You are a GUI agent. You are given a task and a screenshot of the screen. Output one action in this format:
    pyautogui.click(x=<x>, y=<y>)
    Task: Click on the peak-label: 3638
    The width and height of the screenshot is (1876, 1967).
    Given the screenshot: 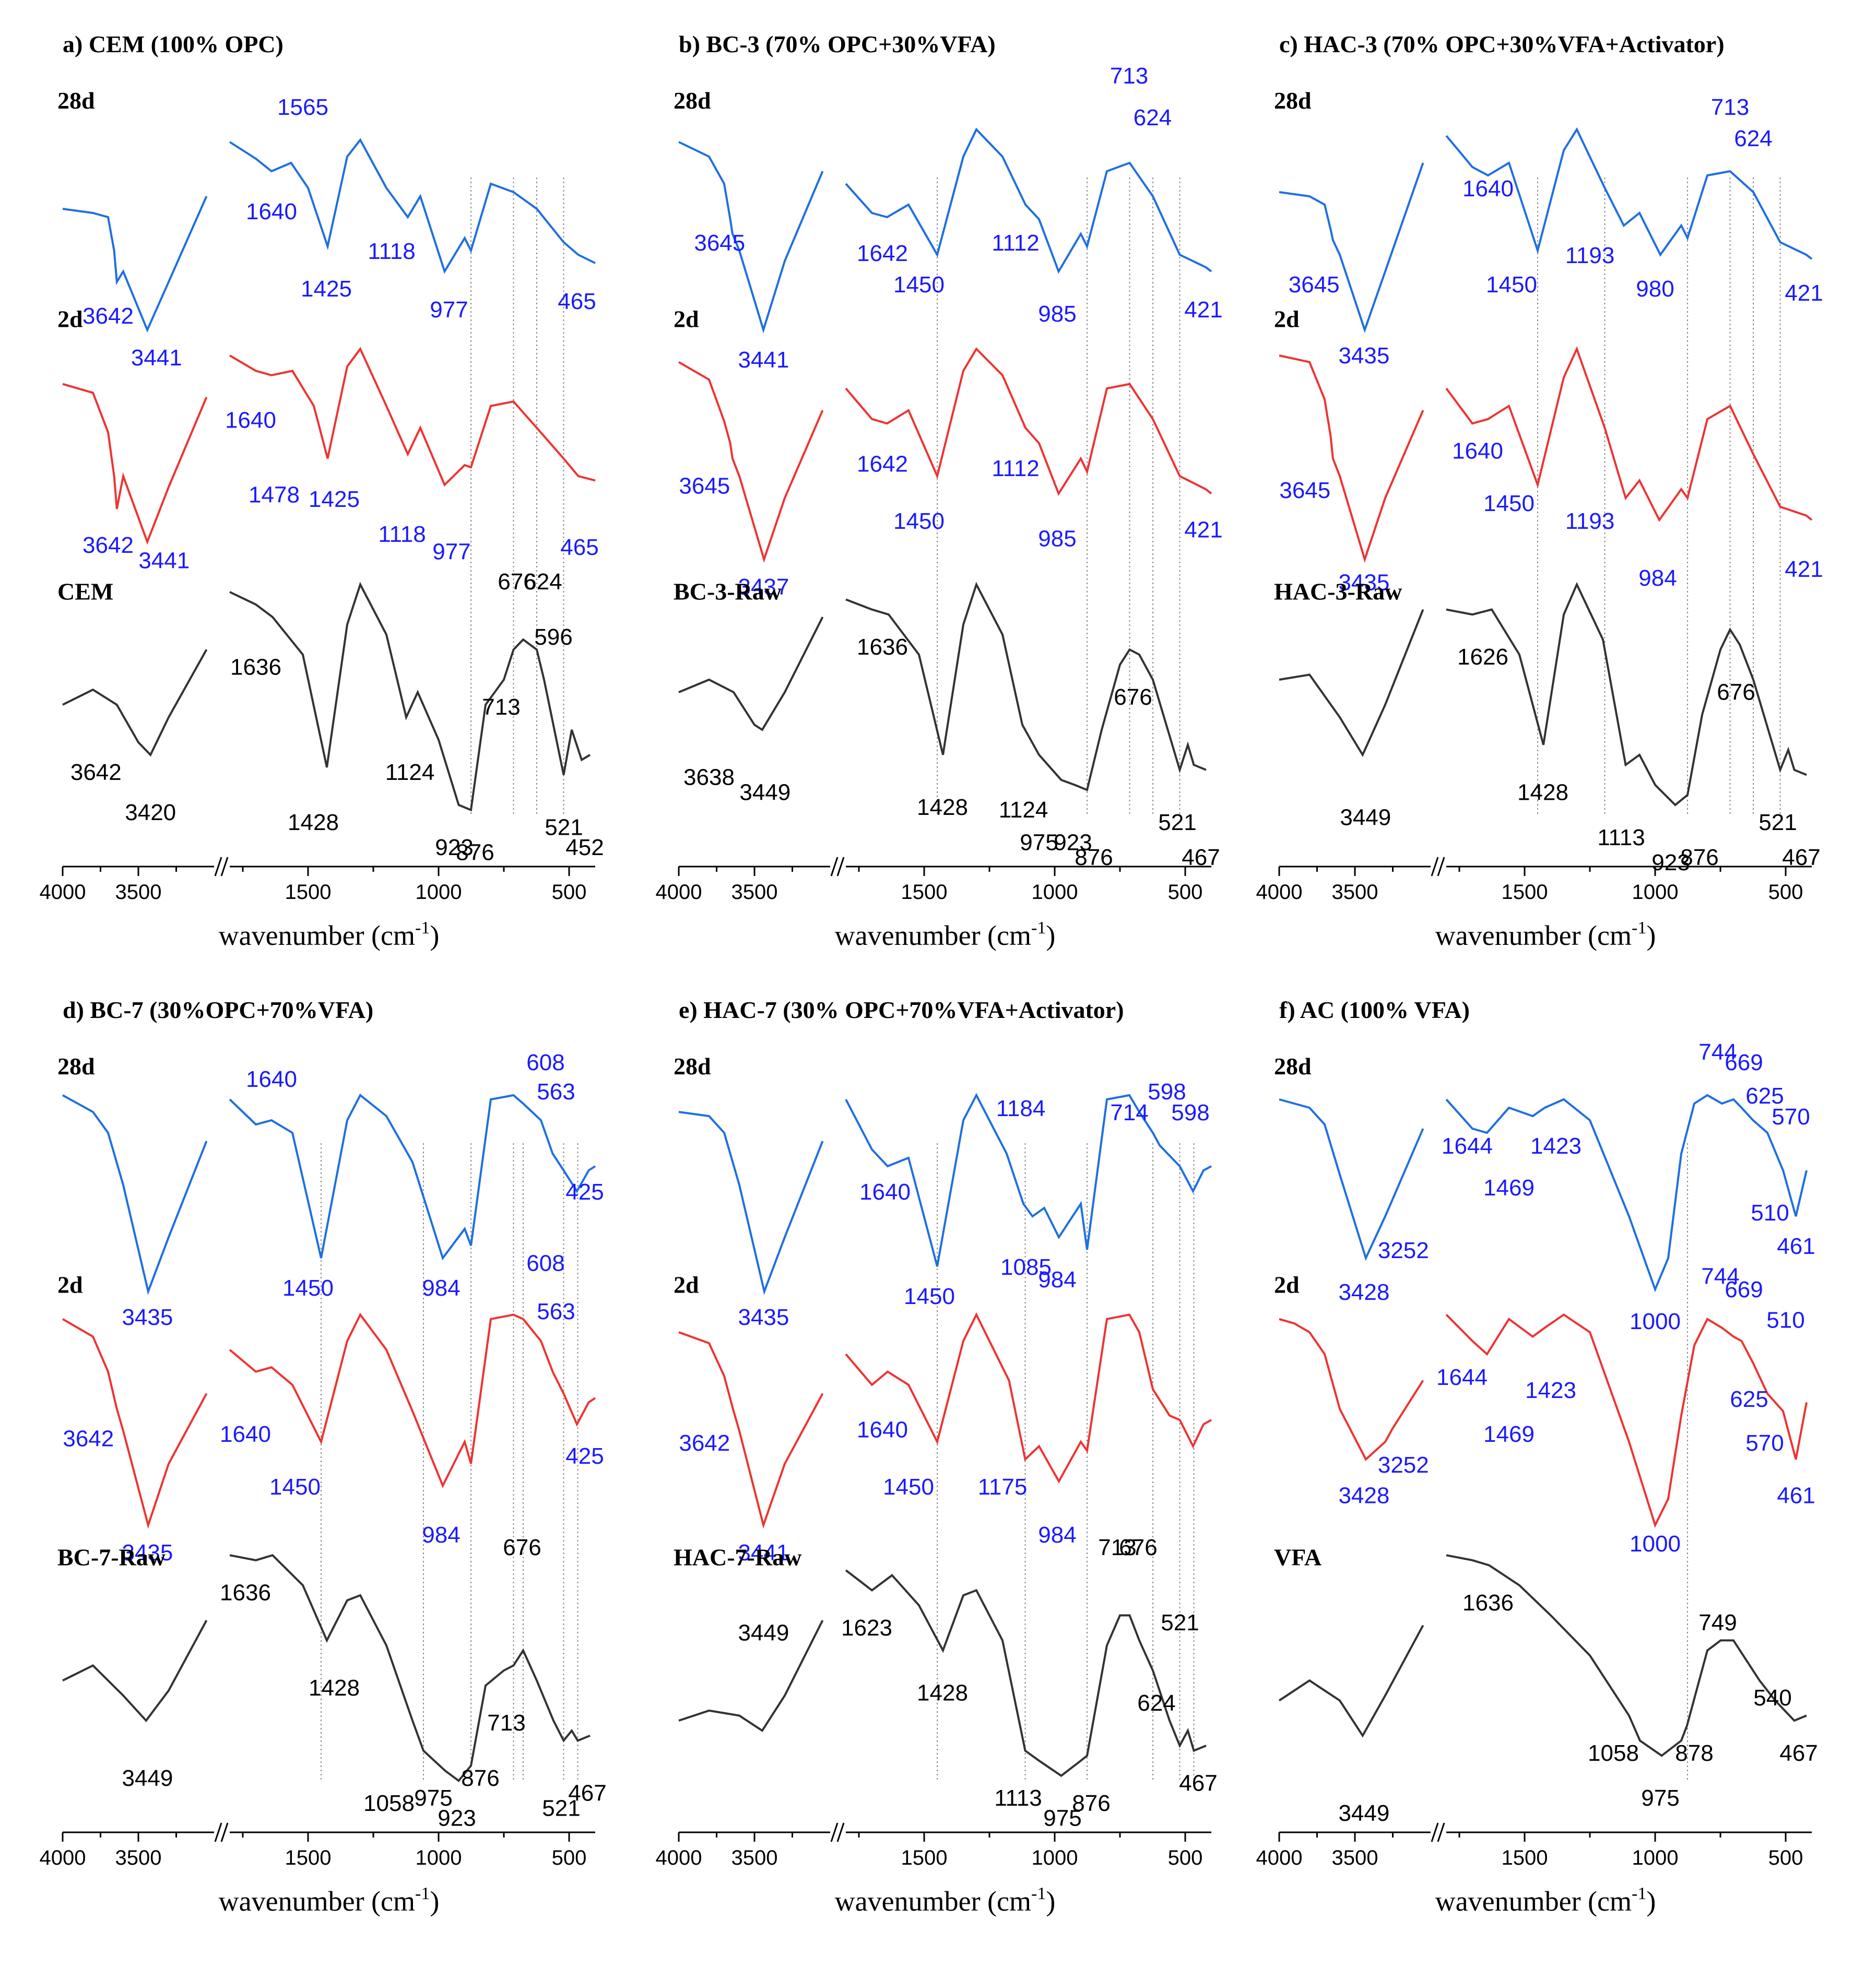 What is the action you would take?
    pyautogui.click(x=709, y=777)
    